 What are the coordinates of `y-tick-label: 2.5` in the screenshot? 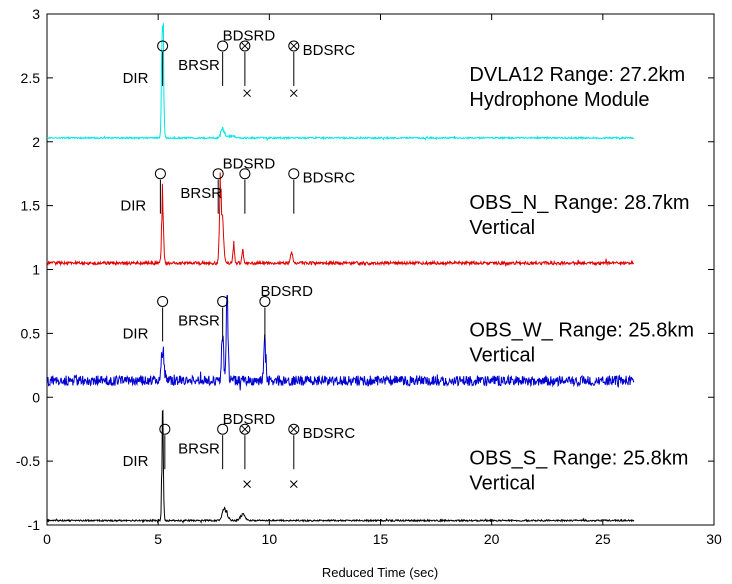 It's located at (31, 78).